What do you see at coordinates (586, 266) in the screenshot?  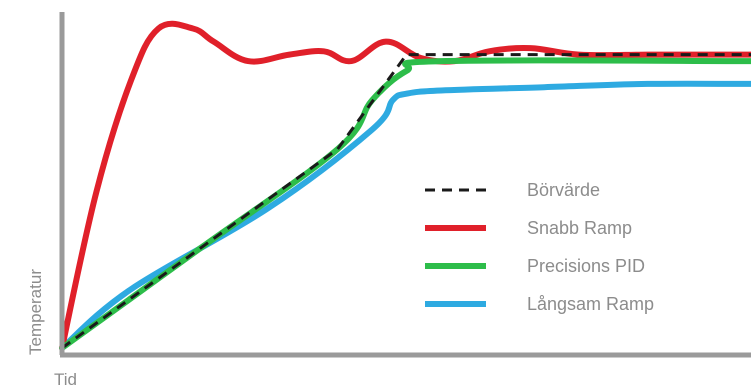 I see `legend-label-2: Precisions PID` at bounding box center [586, 266].